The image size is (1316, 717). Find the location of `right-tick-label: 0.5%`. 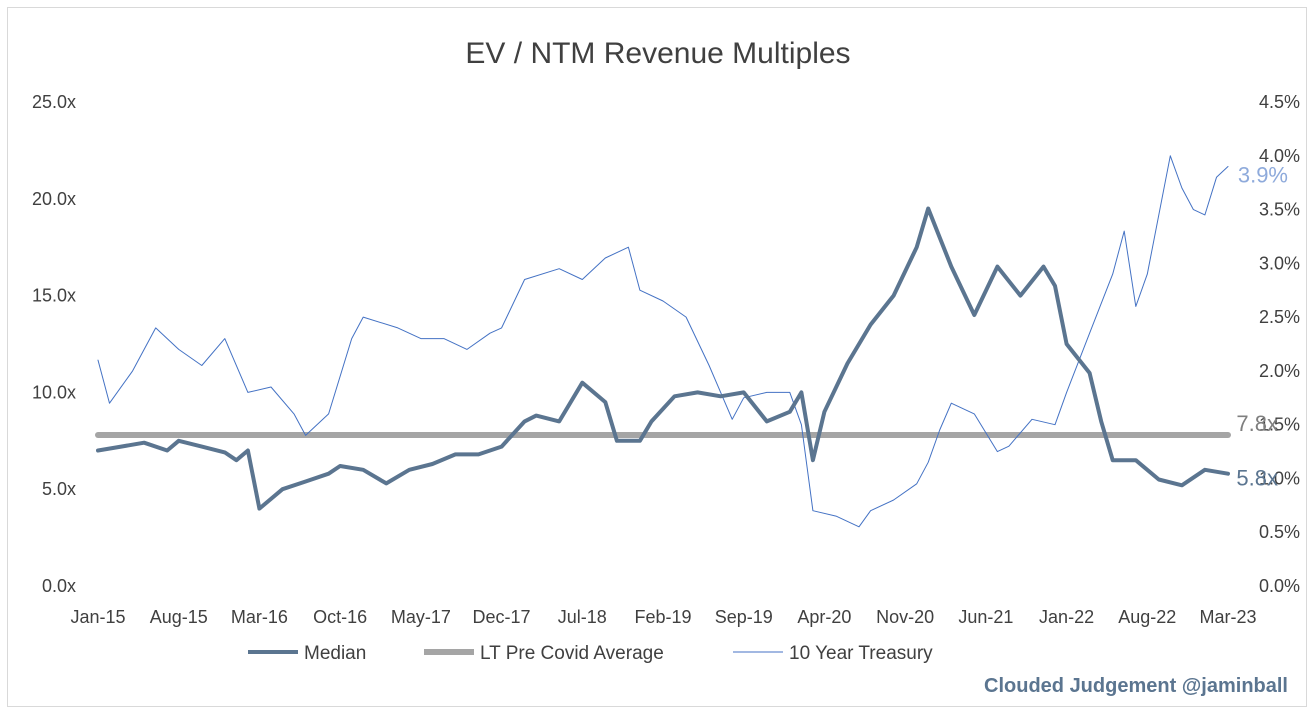

right-tick-label: 0.5% is located at coordinates (1279, 532).